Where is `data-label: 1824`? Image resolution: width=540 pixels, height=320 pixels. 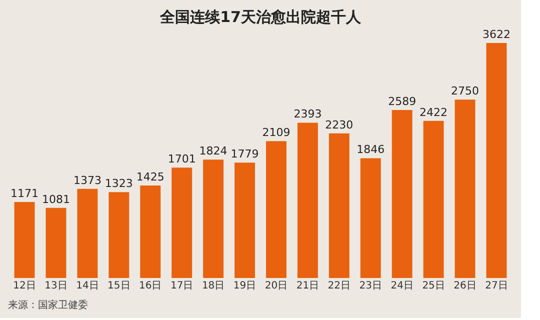 data-label: 1824 is located at coordinates (213, 151).